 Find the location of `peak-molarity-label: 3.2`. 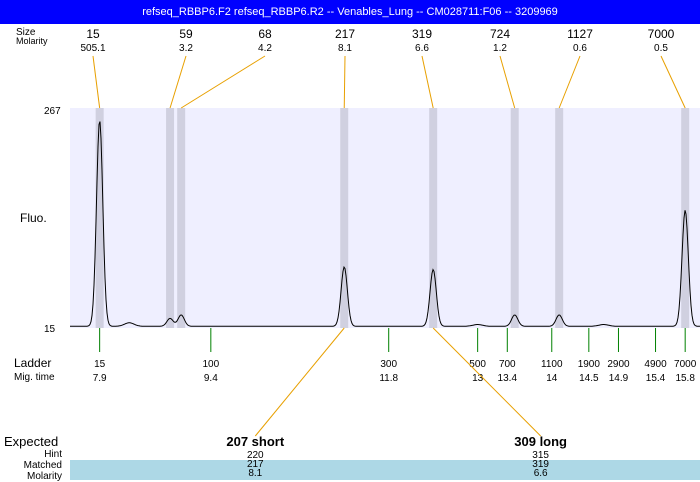

peak-molarity-label: 3.2 is located at coordinates (186, 48).